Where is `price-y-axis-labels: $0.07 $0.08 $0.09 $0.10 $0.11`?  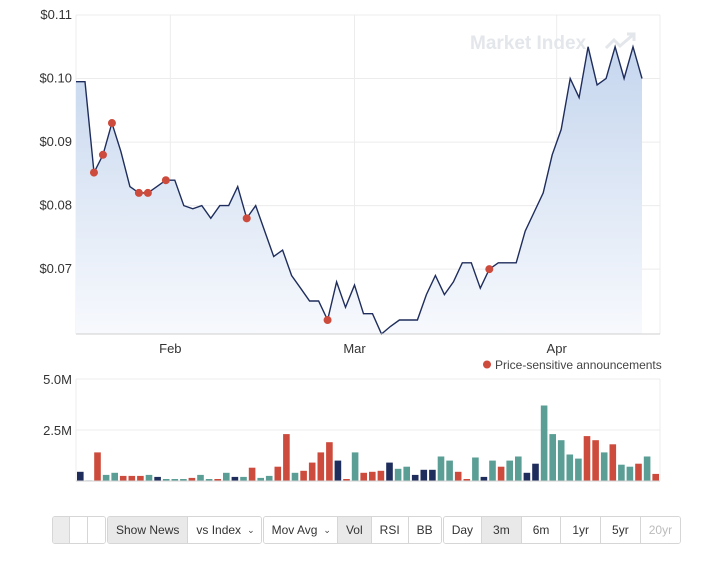
price-y-axis-labels: $0.07 $0.08 $0.09 $0.10 $0.11 is located at coordinates (55, 141).